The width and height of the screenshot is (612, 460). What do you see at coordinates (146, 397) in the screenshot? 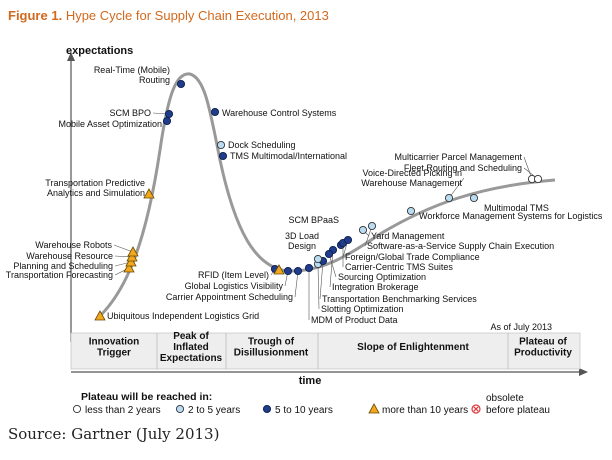
I see `legend-title: Plateau will be reached in:` at bounding box center [146, 397].